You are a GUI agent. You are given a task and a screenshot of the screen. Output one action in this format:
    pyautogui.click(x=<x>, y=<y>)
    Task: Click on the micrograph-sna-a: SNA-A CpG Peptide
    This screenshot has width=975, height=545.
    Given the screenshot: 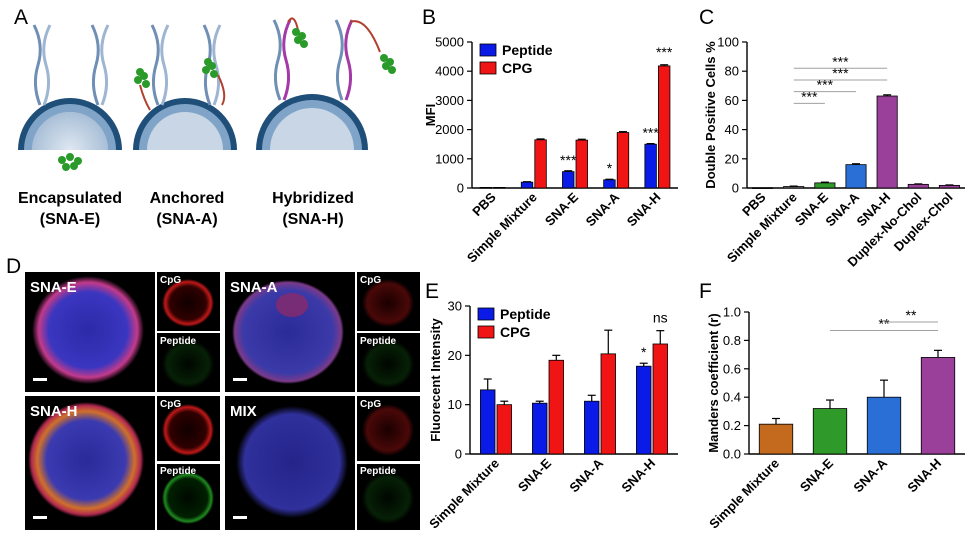 What is the action you would take?
    pyautogui.click(x=322, y=332)
    